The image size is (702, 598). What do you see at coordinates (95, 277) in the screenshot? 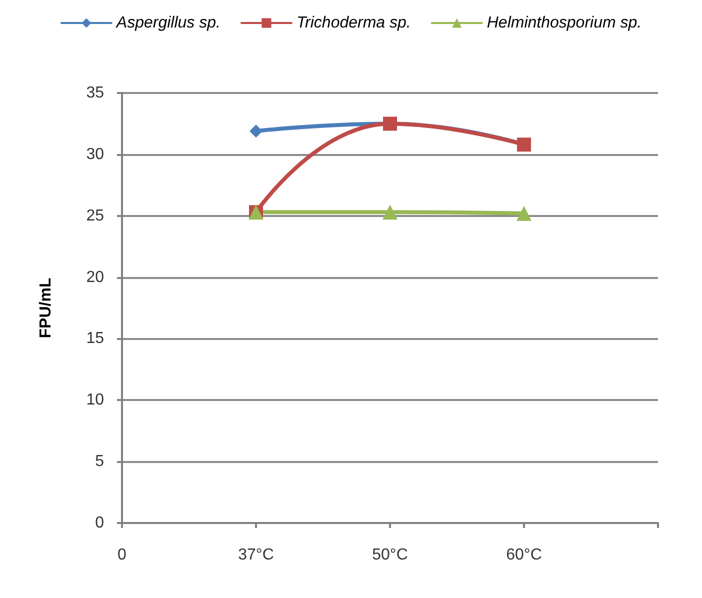
I see `y-tick-label: 20` at bounding box center [95, 277].